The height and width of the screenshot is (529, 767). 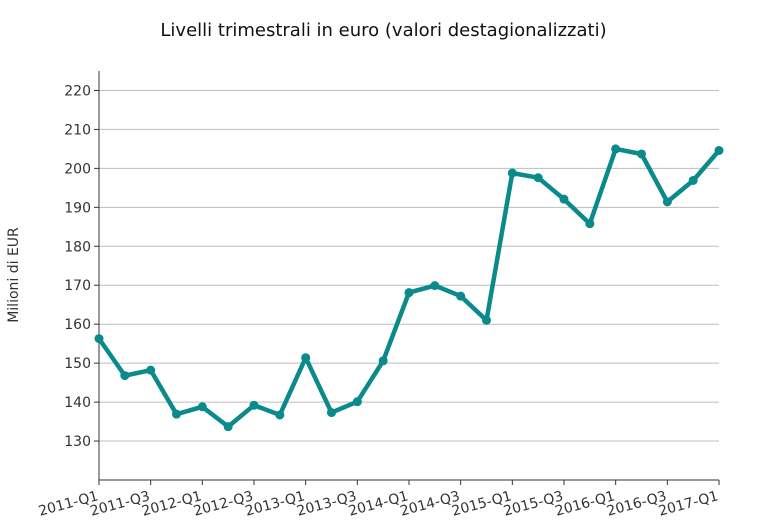 What do you see at coordinates (688, 503) in the screenshot?
I see `x-tick-label: 2017-Q1` at bounding box center [688, 503].